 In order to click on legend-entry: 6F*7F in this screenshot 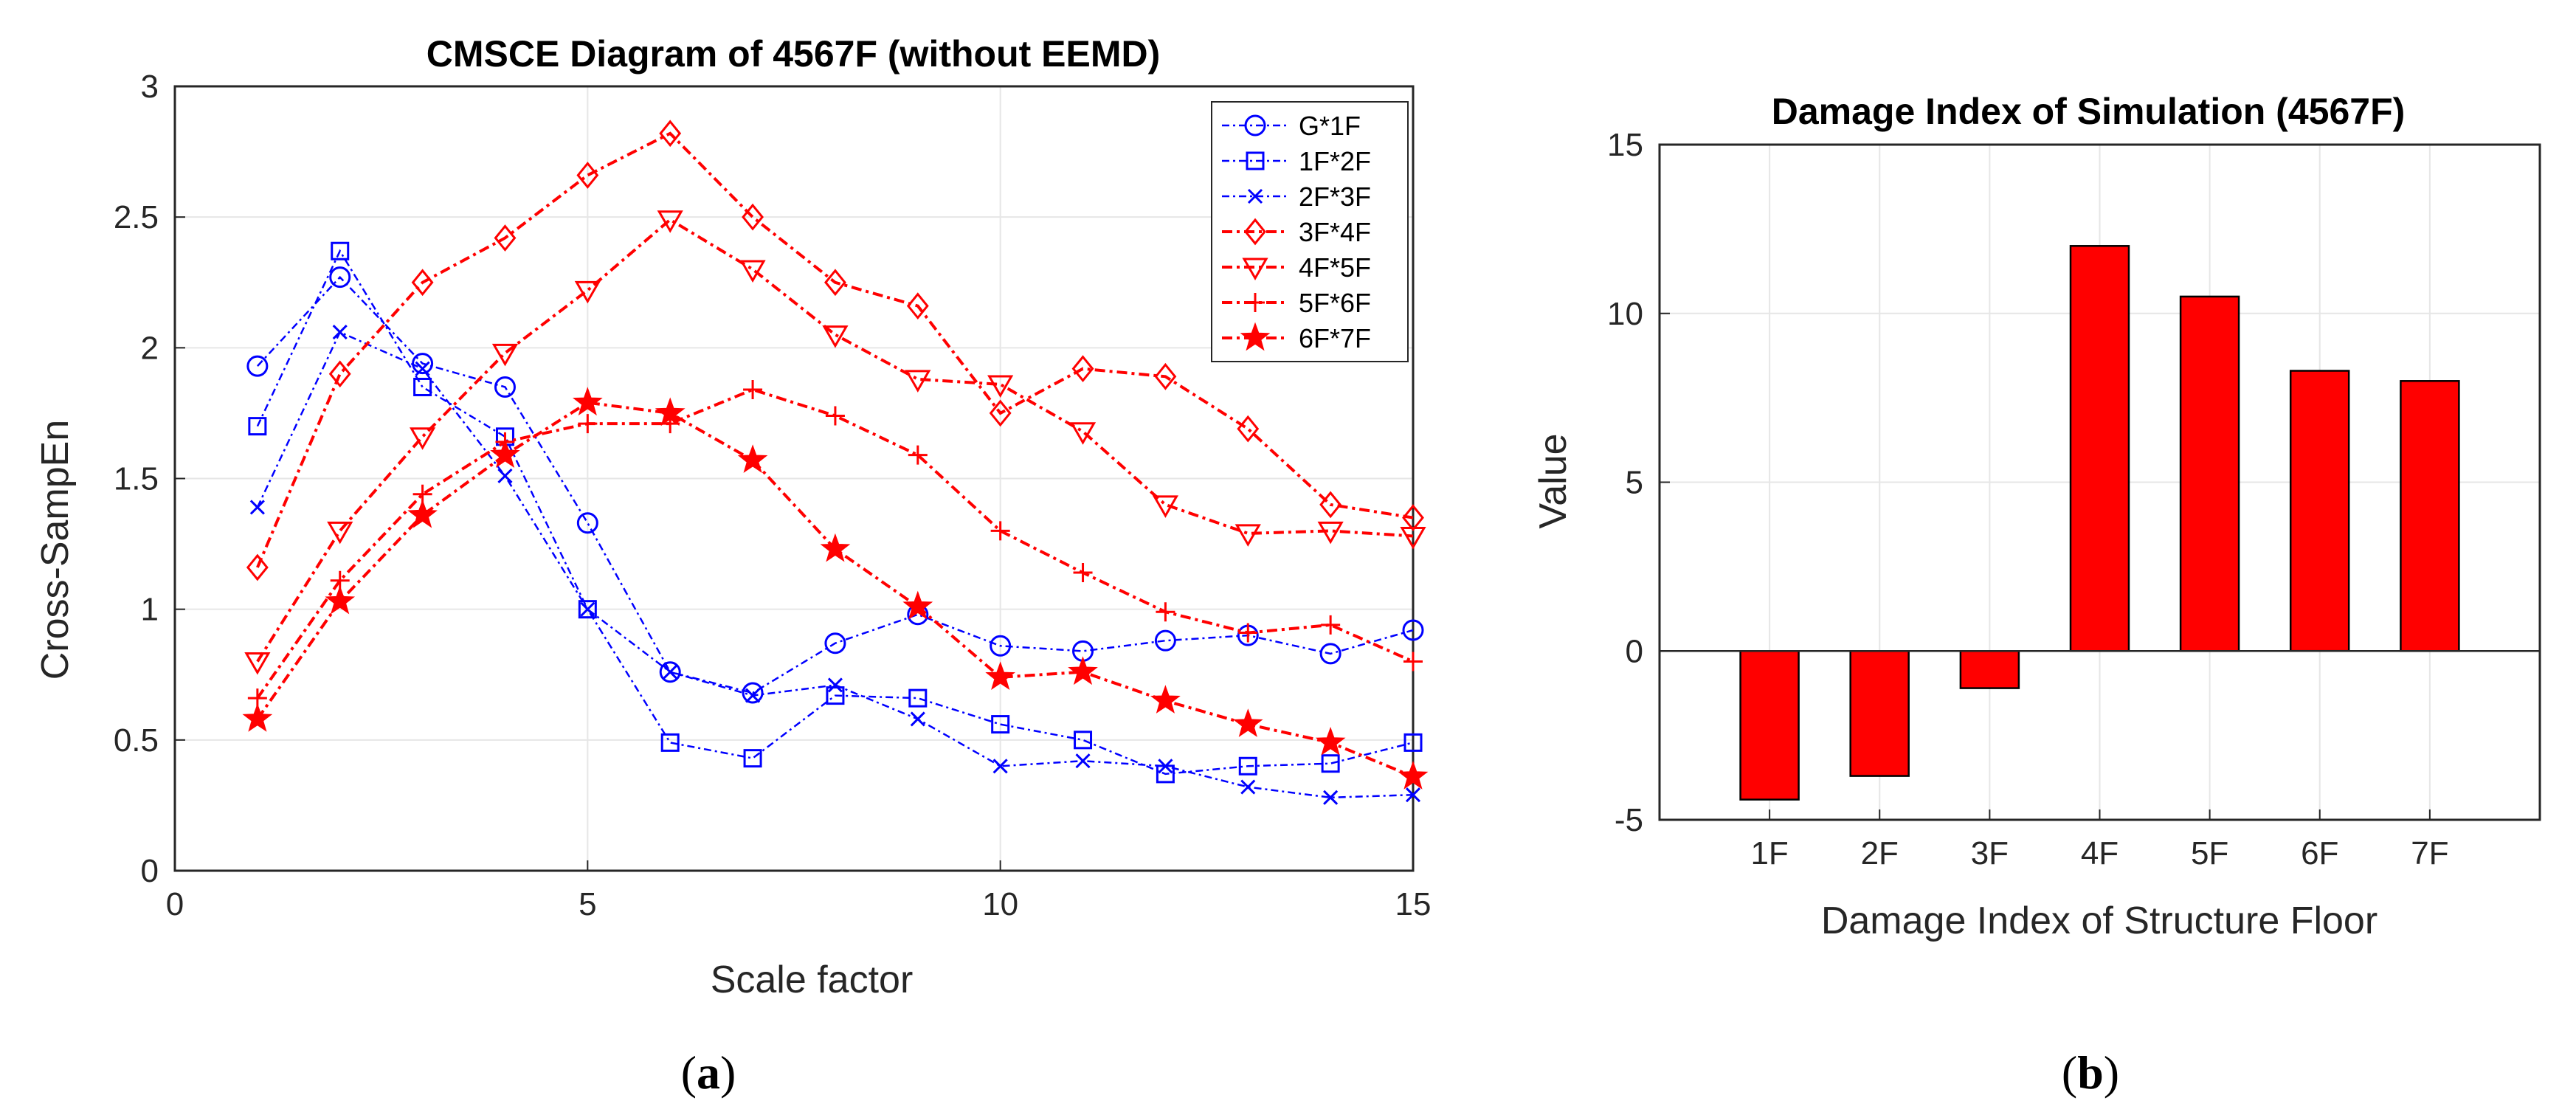, I will do `click(1296, 337)`.